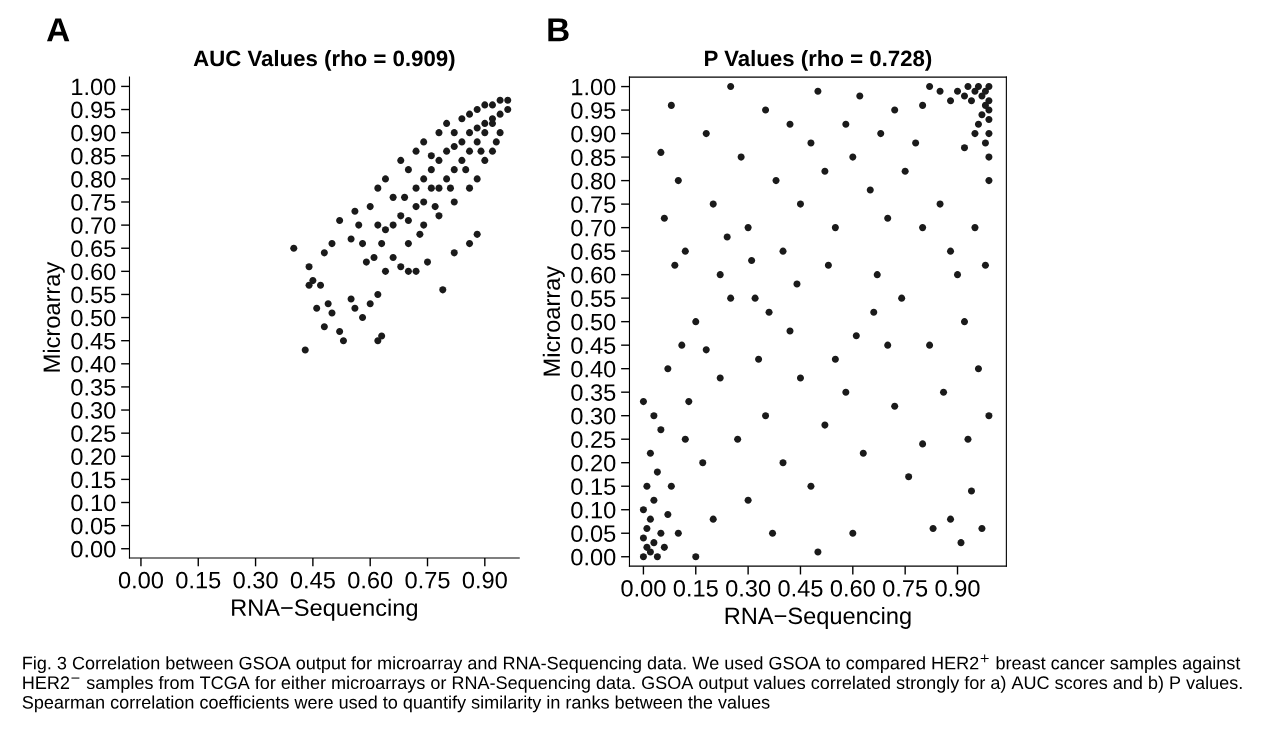 The image size is (1282, 742). Describe the element at coordinates (324, 60) in the screenshot. I see `chart-title: AUC Values (rho = 0.909)` at that location.